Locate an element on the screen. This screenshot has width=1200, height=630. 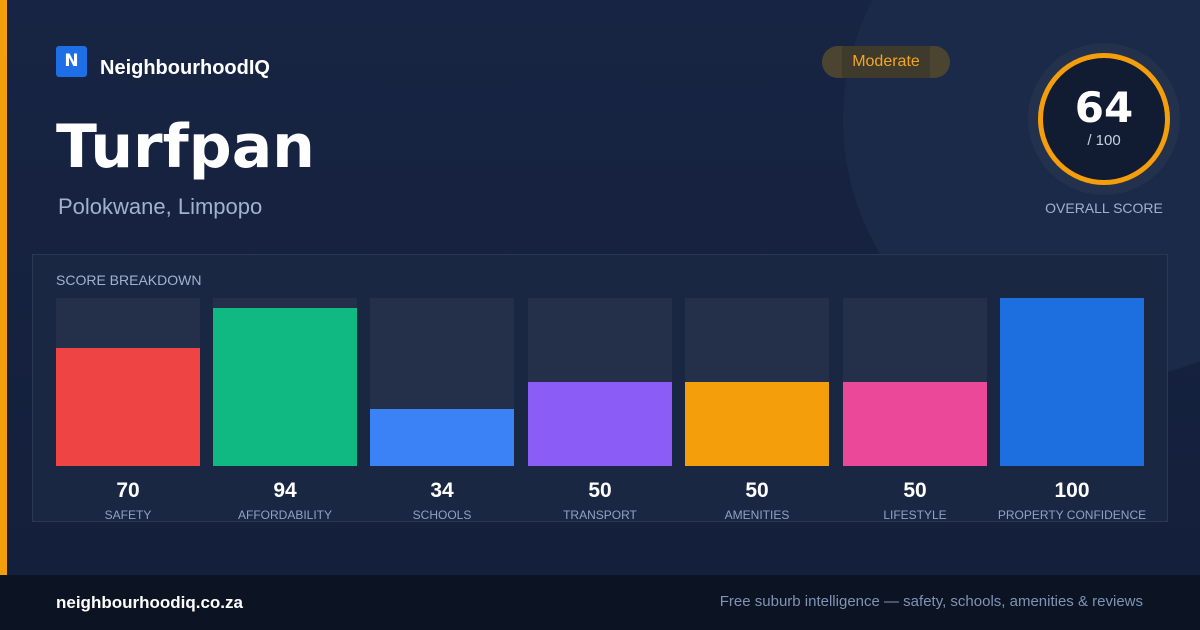
metric-property-confidence: 100 PROPERTY CONFIDENCE is located at coordinates (1072, 414).